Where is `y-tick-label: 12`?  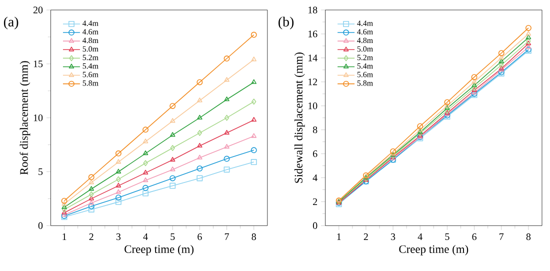
y-tick-label: 12 is located at coordinates (313, 82).